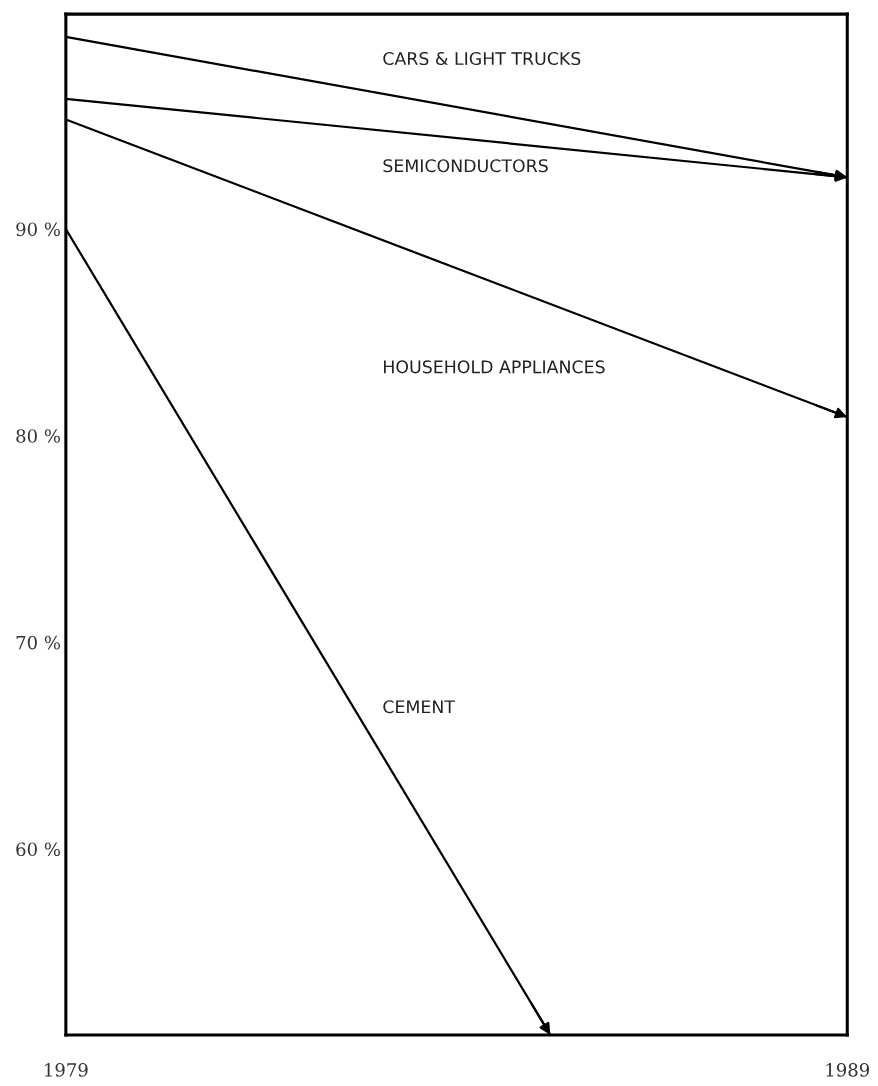  Describe the element at coordinates (38, 229) in the screenshot. I see `y-tick-label: 90 %` at that location.